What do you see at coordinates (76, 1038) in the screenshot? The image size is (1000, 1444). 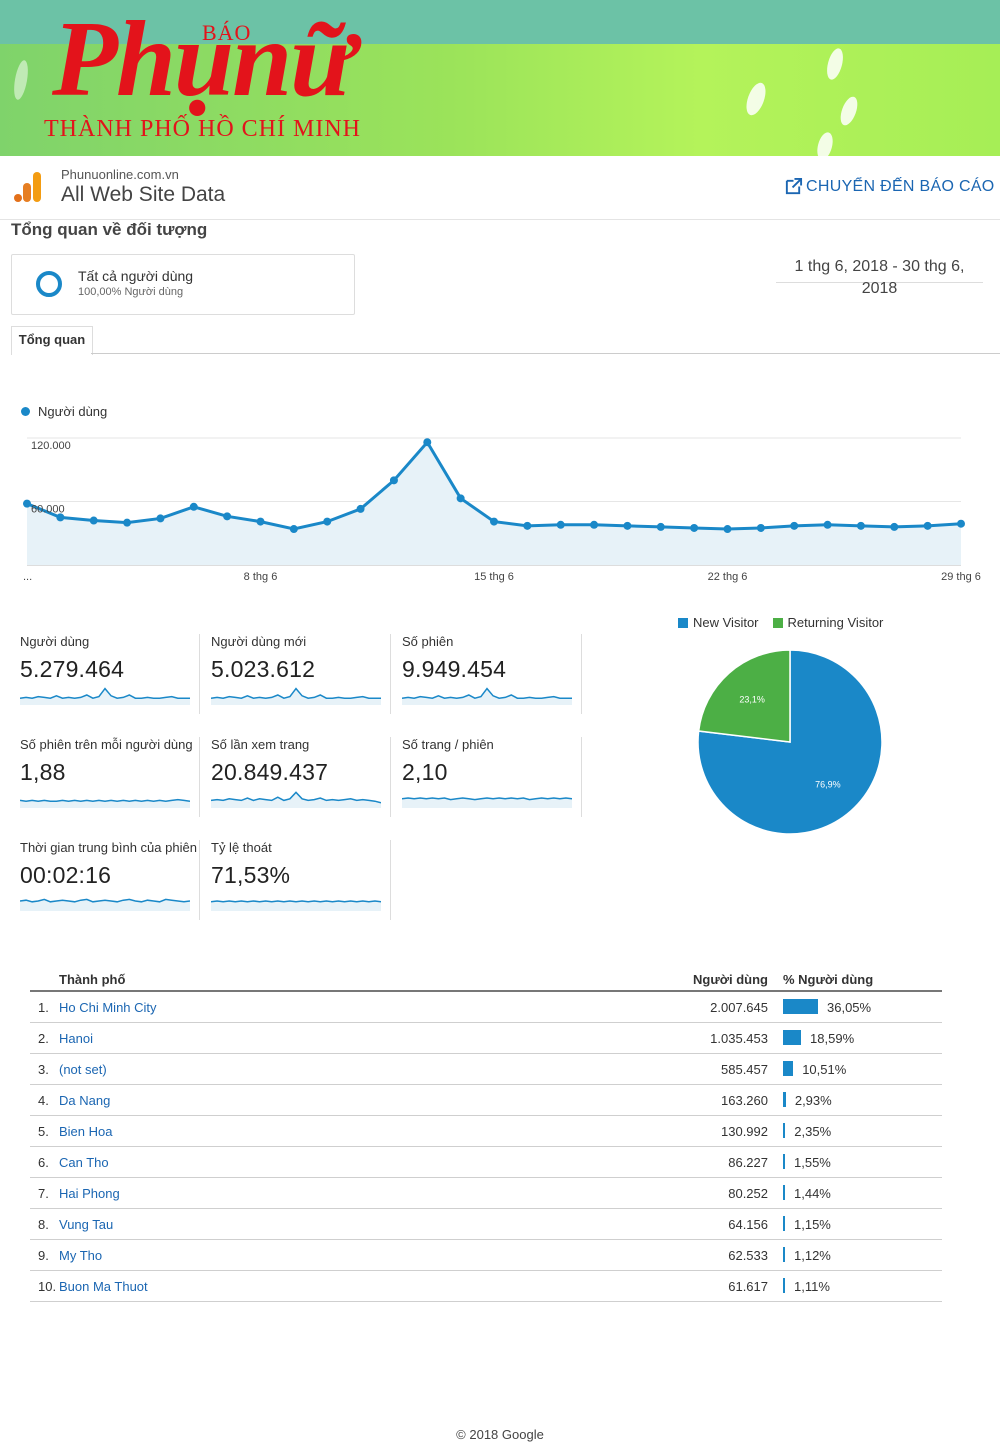 I see `city-link: Hanoi` at bounding box center [76, 1038].